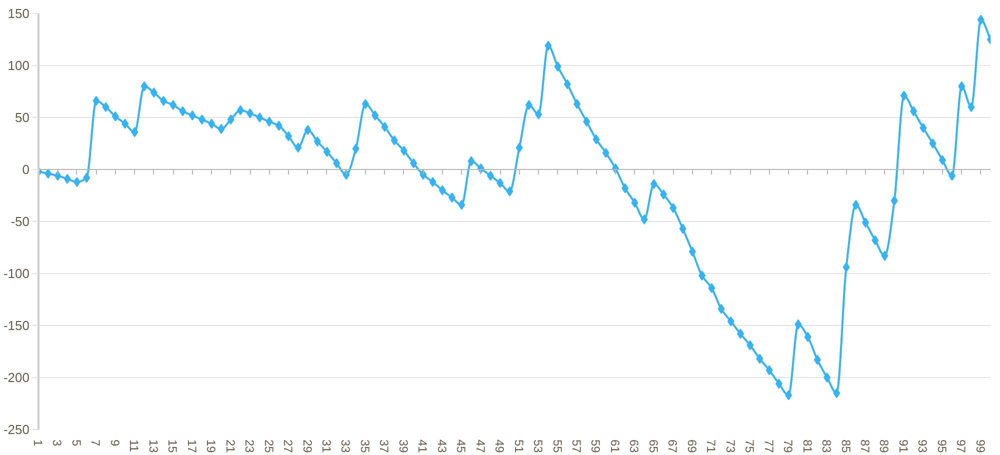  Describe the element at coordinates (134, 446) in the screenshot. I see `x-tick-label: 11` at that location.